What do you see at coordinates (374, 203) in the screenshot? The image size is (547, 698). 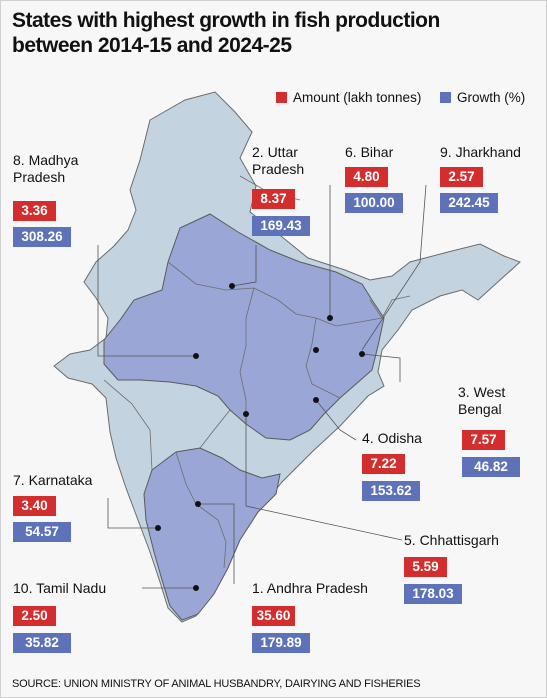 I see `growth-badge-bihar: 100.00` at bounding box center [374, 203].